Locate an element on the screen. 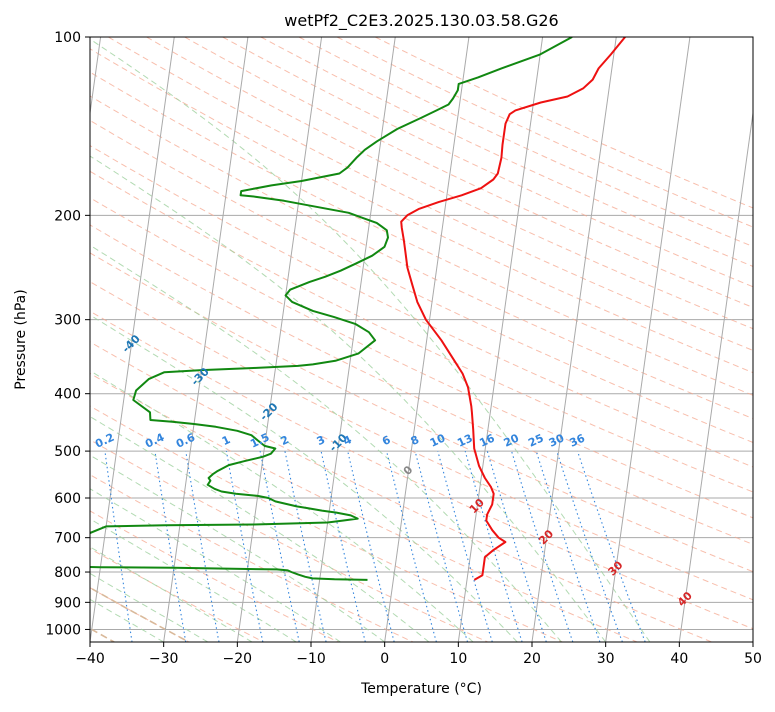  x-tick-label: 50 is located at coordinates (753, 659).